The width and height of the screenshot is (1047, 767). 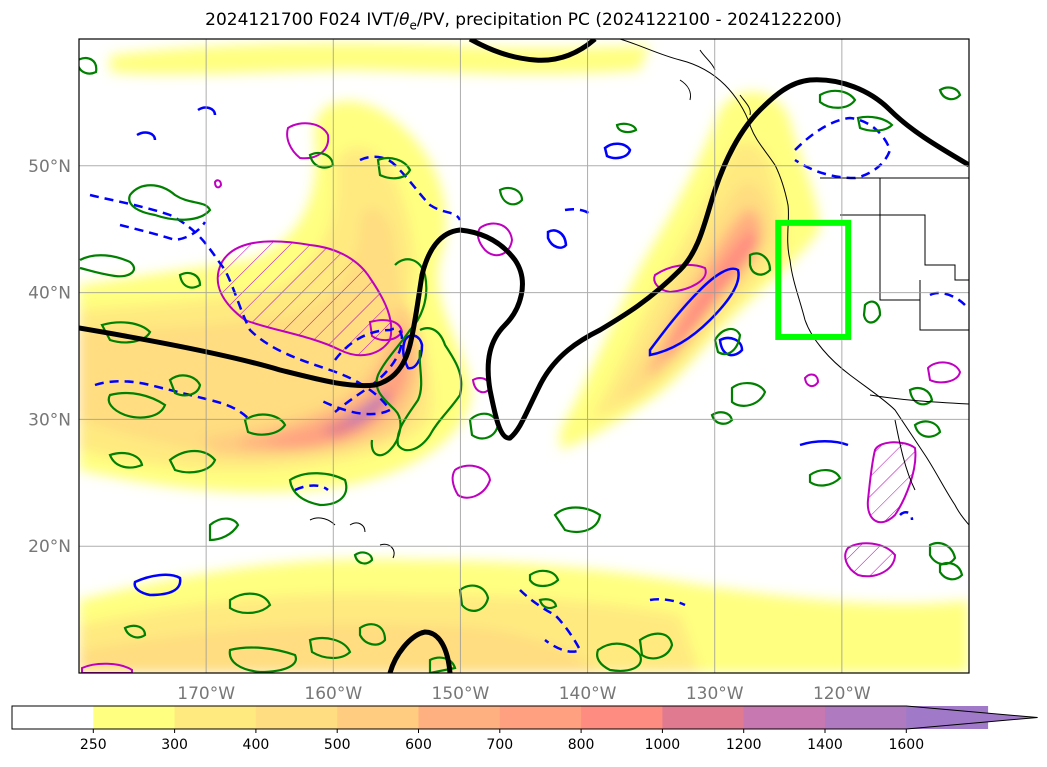 I want to click on lon-label-5: 120°W, so click(x=842, y=694).